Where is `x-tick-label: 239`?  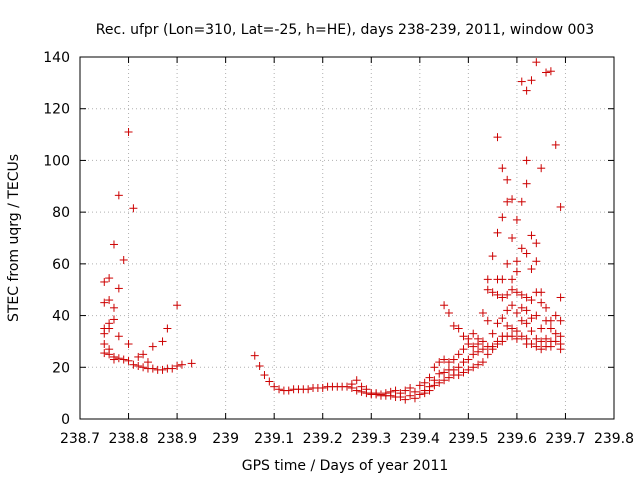
x-tick-label: 239 is located at coordinates (225, 439).